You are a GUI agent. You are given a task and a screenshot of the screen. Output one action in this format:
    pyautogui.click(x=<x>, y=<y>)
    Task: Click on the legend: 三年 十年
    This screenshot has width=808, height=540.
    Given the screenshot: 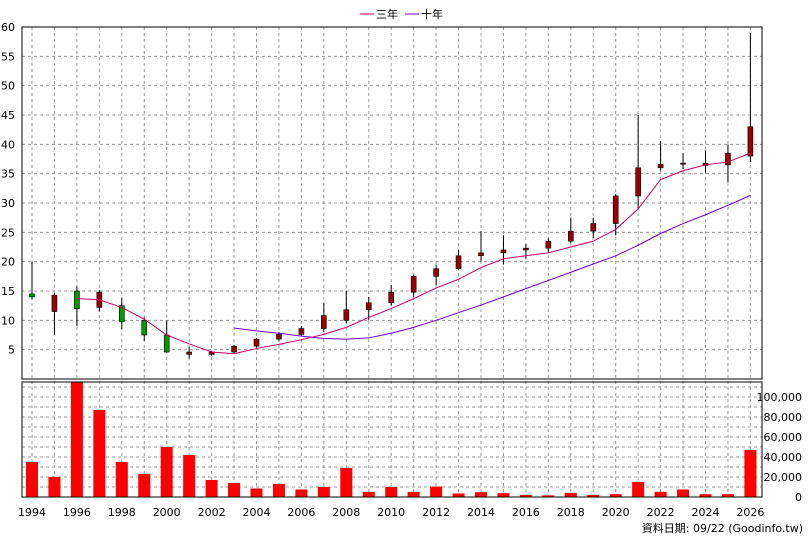 What is the action you would take?
    pyautogui.click(x=401, y=14)
    